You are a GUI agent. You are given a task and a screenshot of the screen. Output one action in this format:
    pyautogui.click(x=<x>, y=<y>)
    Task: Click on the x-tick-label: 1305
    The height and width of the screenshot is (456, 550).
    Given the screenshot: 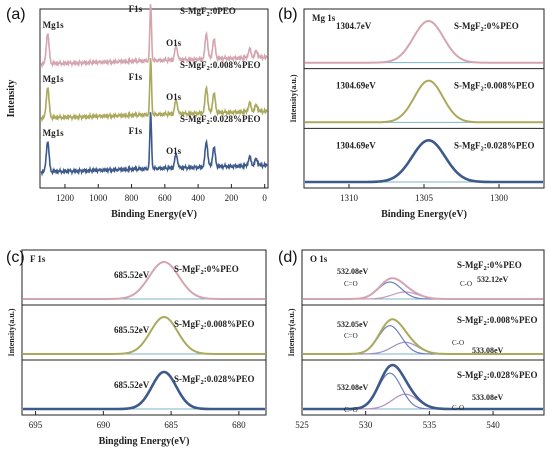 What is the action you would take?
    pyautogui.click(x=424, y=198)
    